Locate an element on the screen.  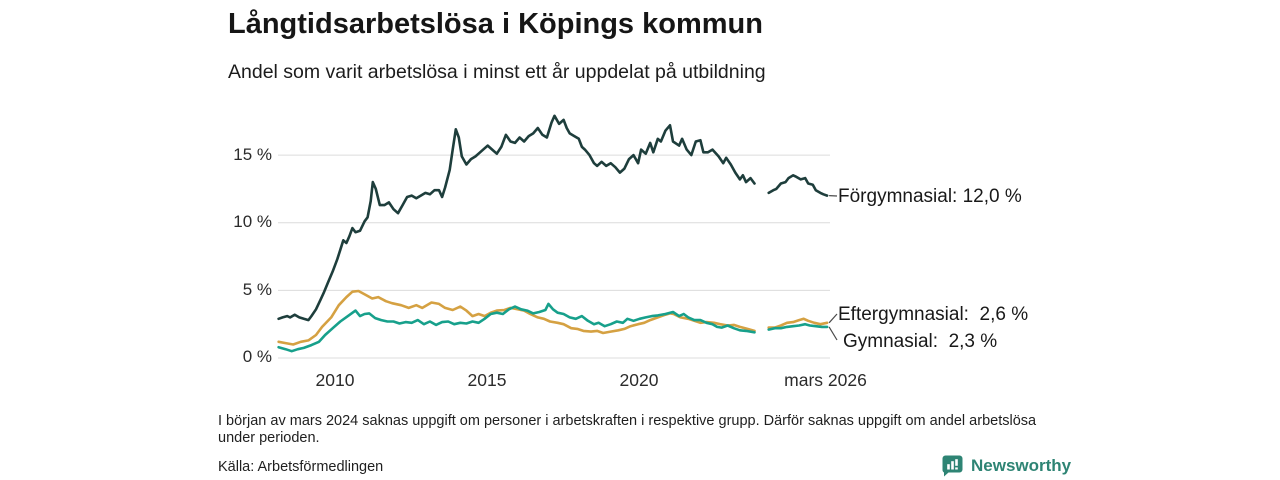
x-axis-tick-2020: 2020 is located at coordinates (639, 380).